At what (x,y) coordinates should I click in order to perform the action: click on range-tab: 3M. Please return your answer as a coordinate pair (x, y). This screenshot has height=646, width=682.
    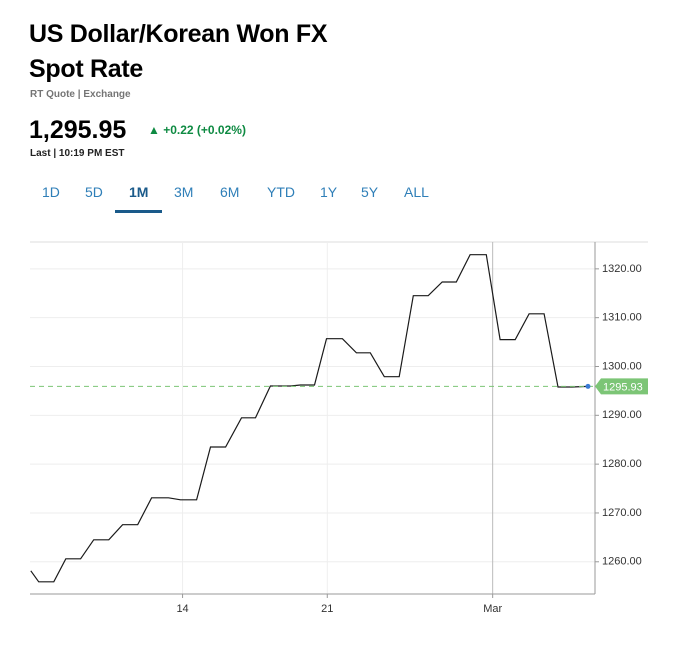
    Looking at the image, I should click on (184, 192).